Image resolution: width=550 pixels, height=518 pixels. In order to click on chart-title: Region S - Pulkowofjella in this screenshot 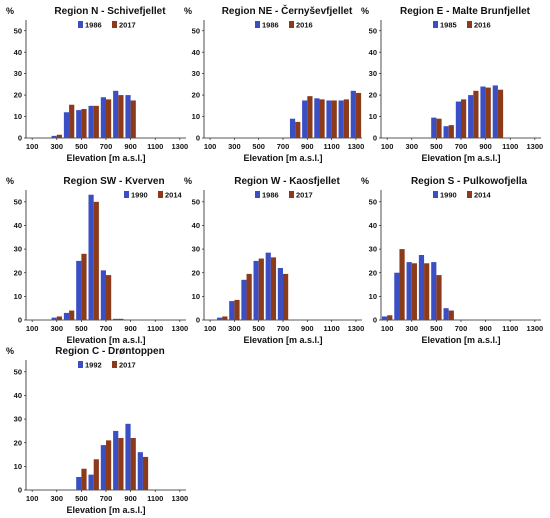, I will do `click(469, 181)`.